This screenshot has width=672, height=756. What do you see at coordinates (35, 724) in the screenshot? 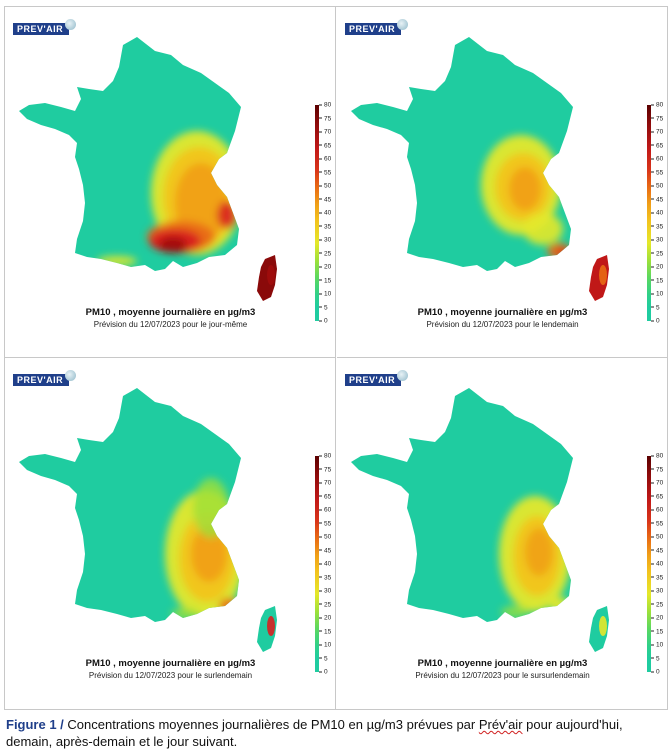
I see `caption-label: Figure 1 /` at bounding box center [35, 724].